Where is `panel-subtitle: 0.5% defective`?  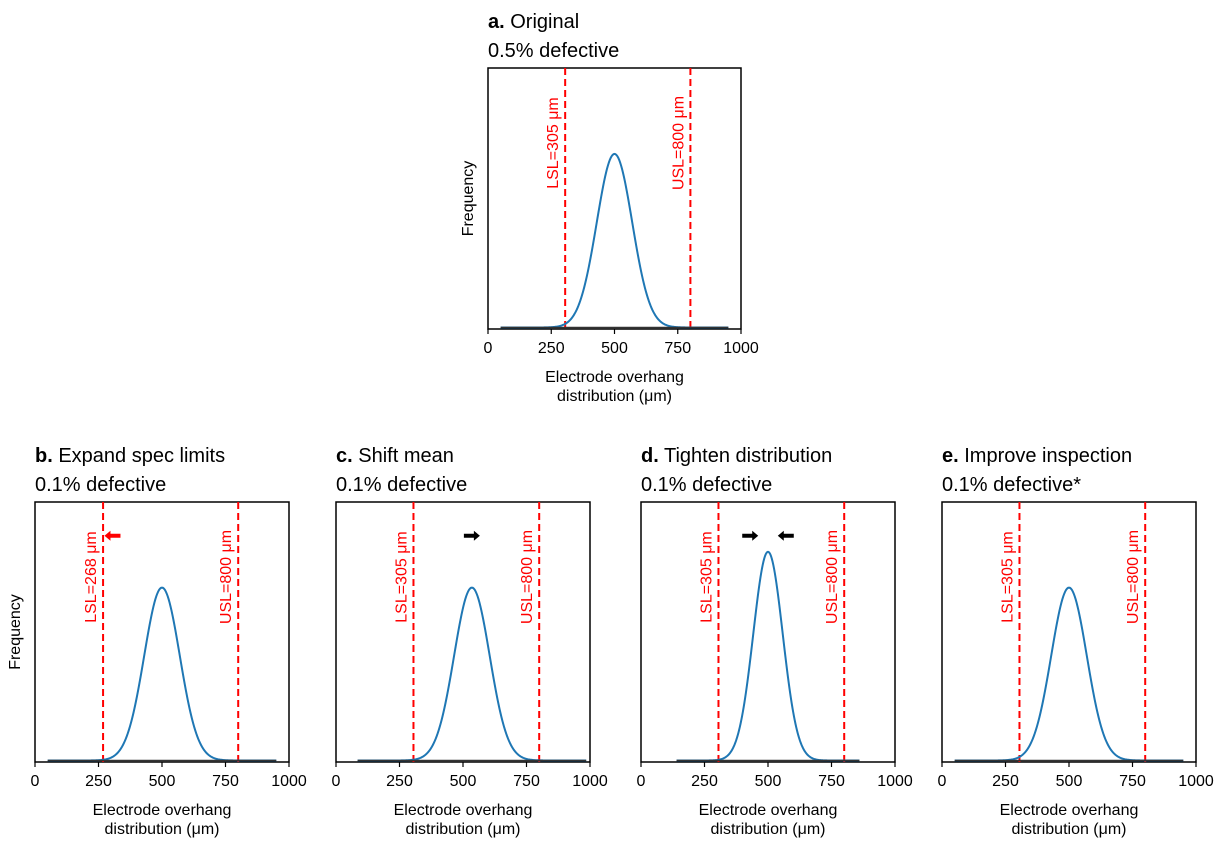 panel-subtitle: 0.5% defective is located at coordinates (553, 51).